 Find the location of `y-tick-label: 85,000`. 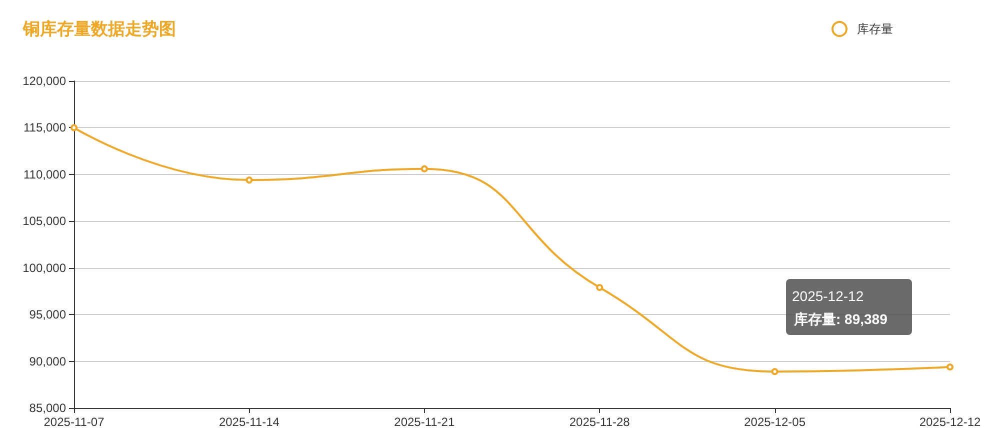

y-tick-label: 85,000 is located at coordinates (47, 408).